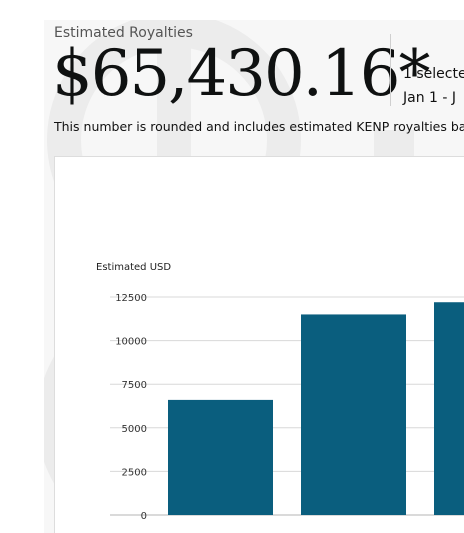  I want to click on y-tick-label: 10000, so click(131, 342).